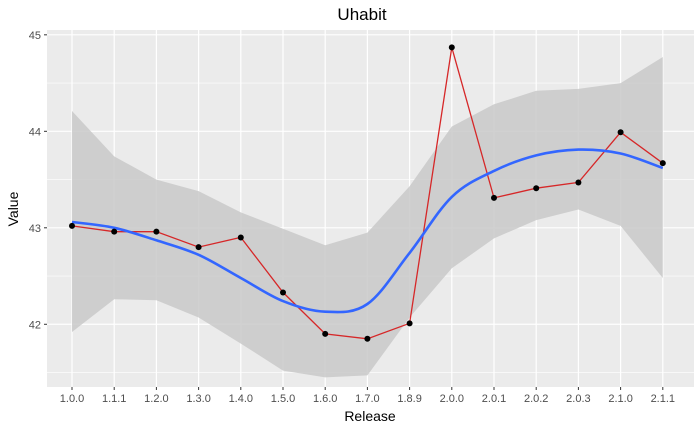  Describe the element at coordinates (452, 399) in the screenshot. I see `x-tick-label: 2.0.0` at that location.